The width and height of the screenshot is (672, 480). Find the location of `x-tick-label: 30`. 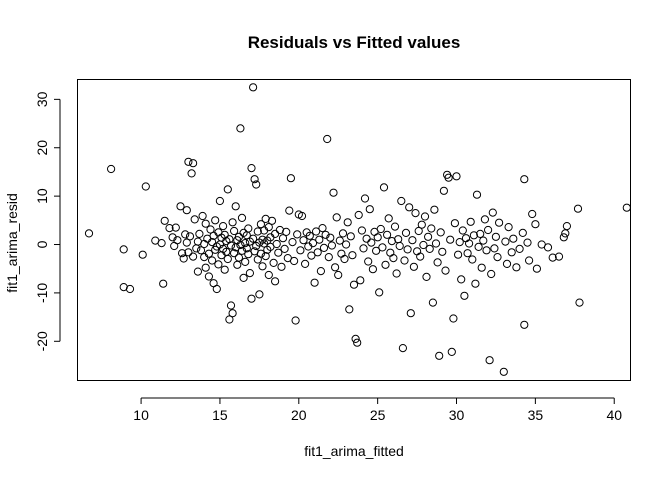

x-tick-label: 30 is located at coordinates (457, 415).